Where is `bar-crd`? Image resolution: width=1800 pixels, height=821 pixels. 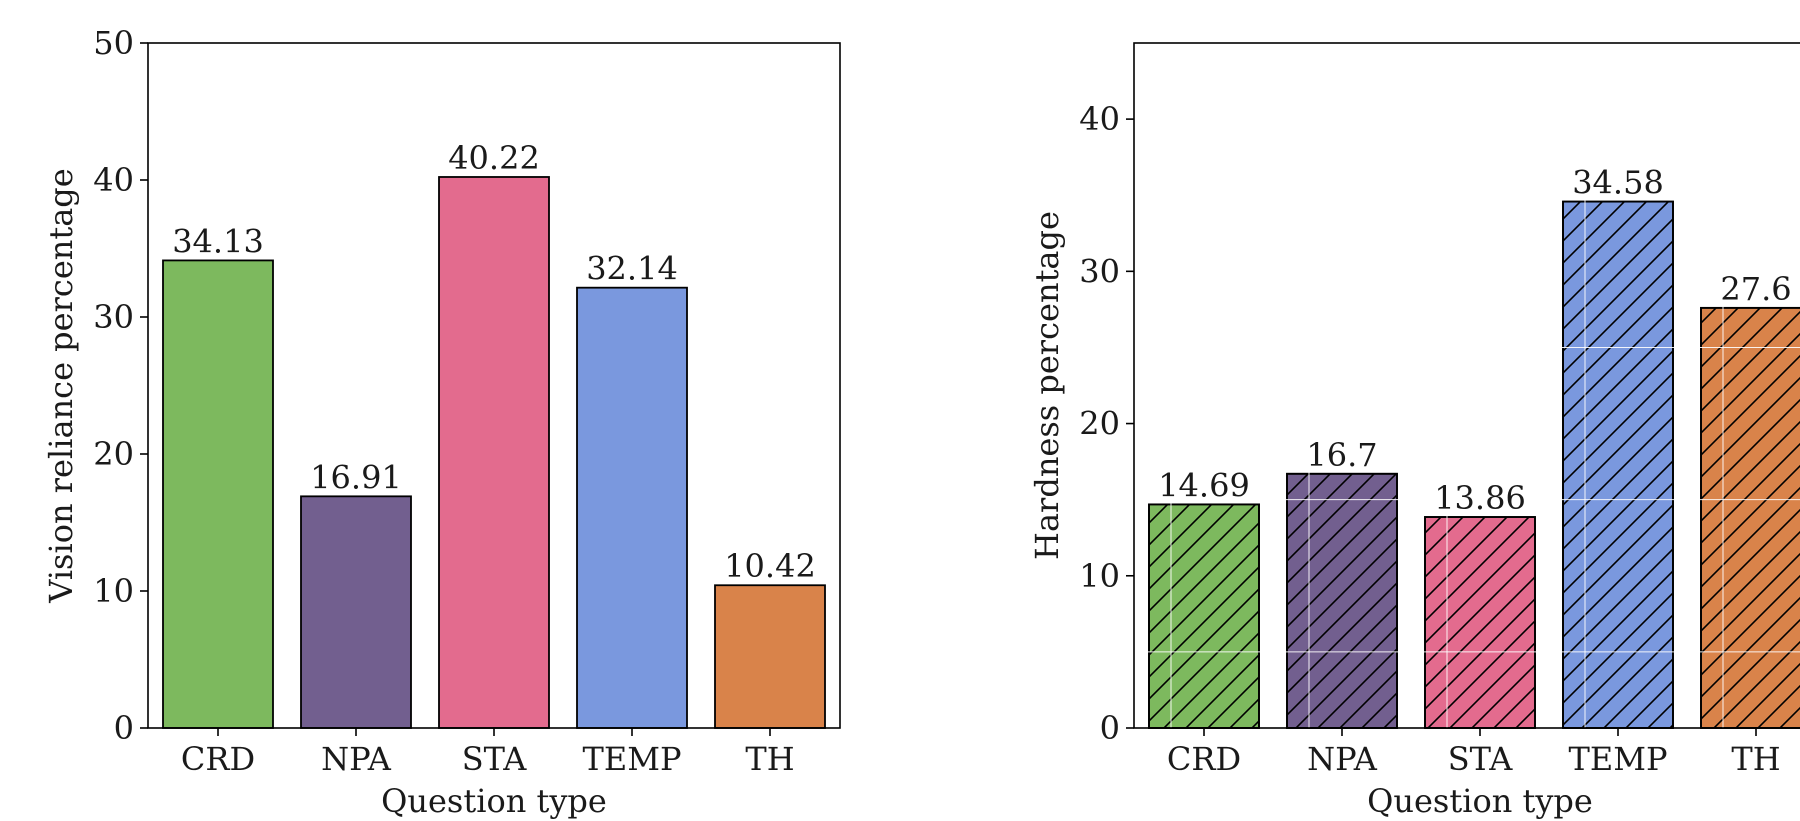 bar-crd is located at coordinates (218, 494).